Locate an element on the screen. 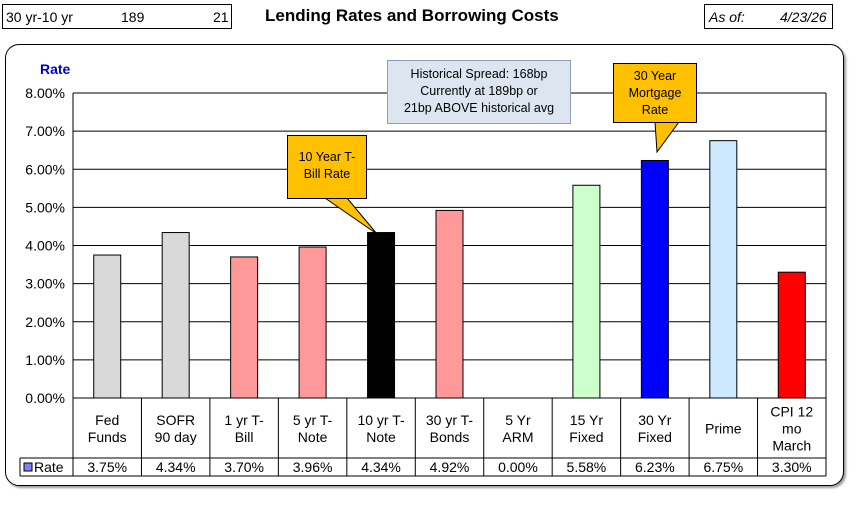 This screenshot has width=861, height=505. x-tick-label: 5 yr T- is located at coordinates (313, 420).